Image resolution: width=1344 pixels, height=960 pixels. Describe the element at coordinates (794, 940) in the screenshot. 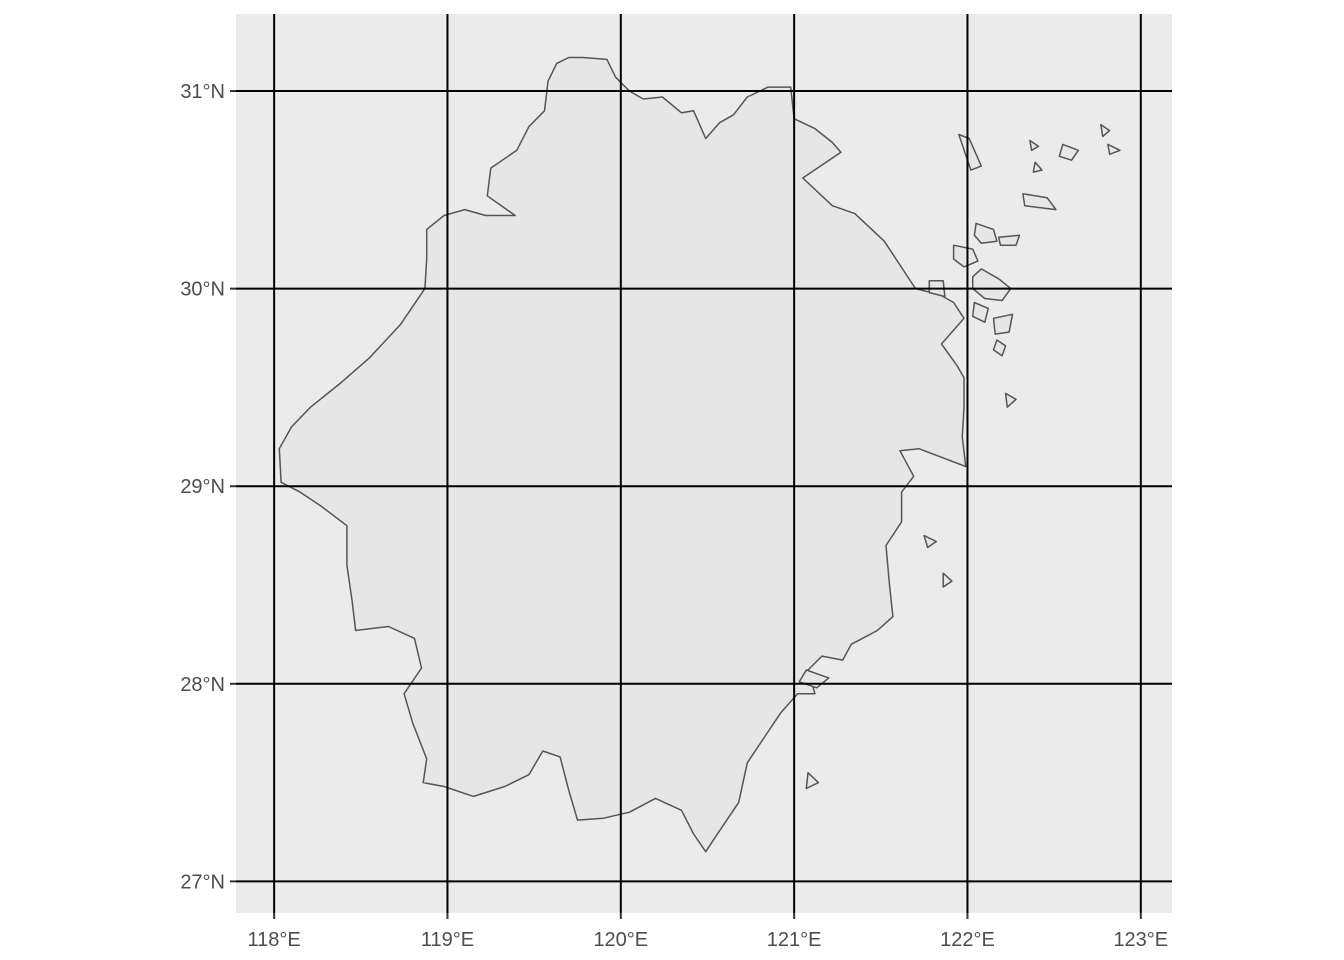

I see `x-tick-label: 121°E` at that location.